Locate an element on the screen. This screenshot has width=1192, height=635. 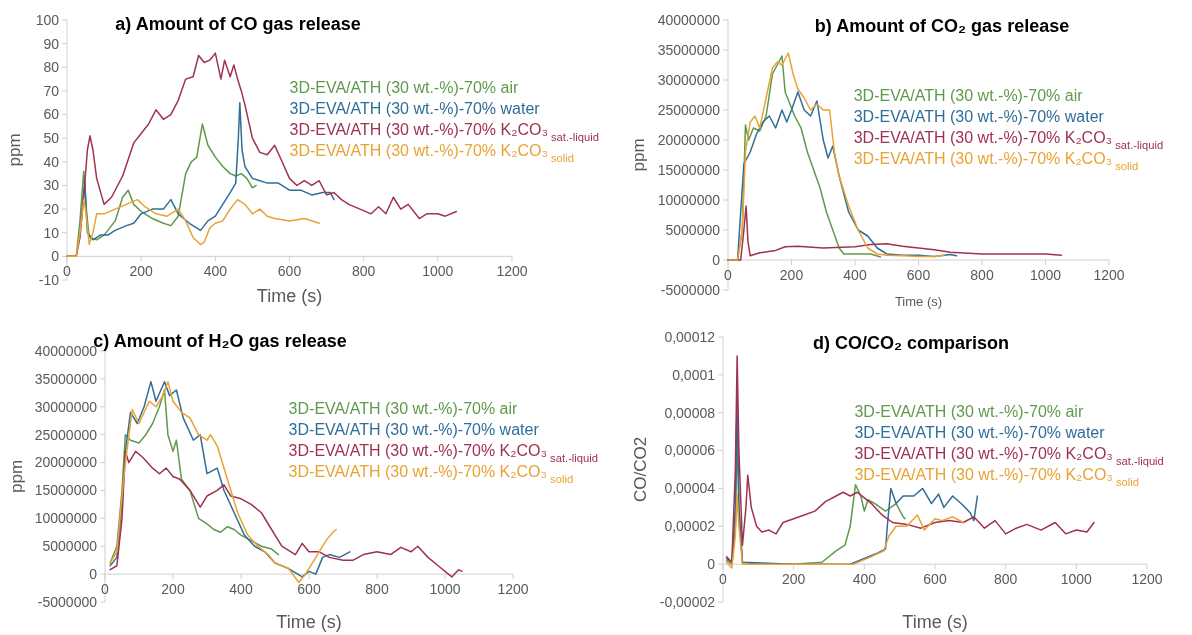
y-tick-label: 90 is located at coordinates (51, 43).